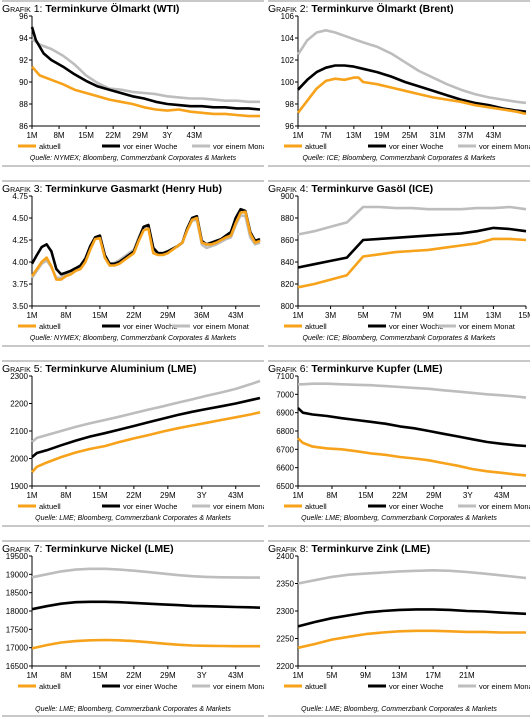 Image resolution: width=532 pixels, height=719 pixels. What do you see at coordinates (17, 556) in the screenshot?
I see `y-tick-label: 19500` at bounding box center [17, 556].